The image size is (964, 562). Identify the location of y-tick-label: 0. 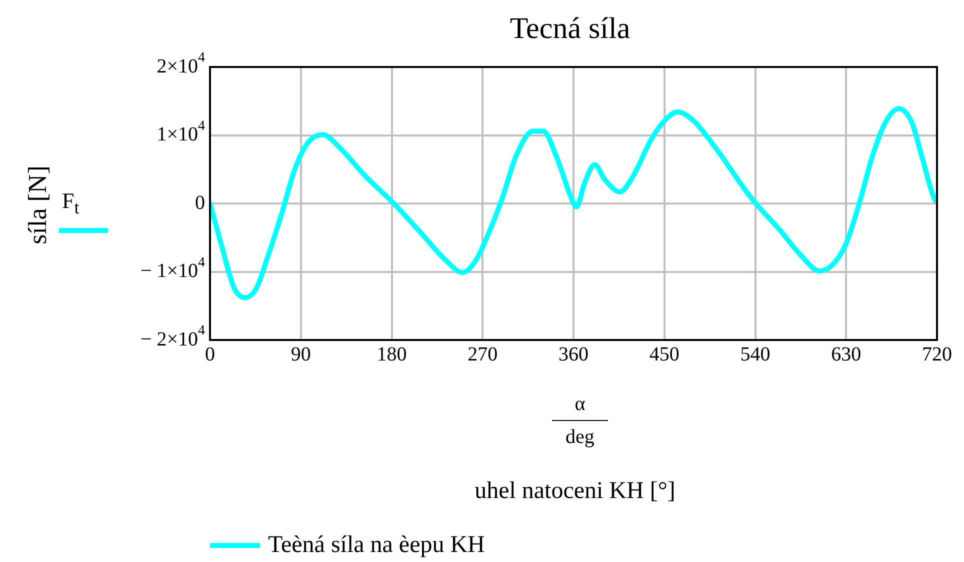
(200, 203).